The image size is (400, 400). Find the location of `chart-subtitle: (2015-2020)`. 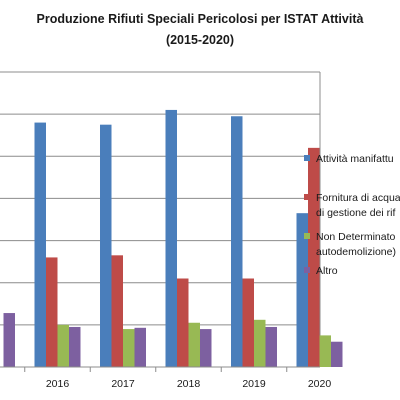

chart-subtitle: (2015-2020) is located at coordinates (200, 40).